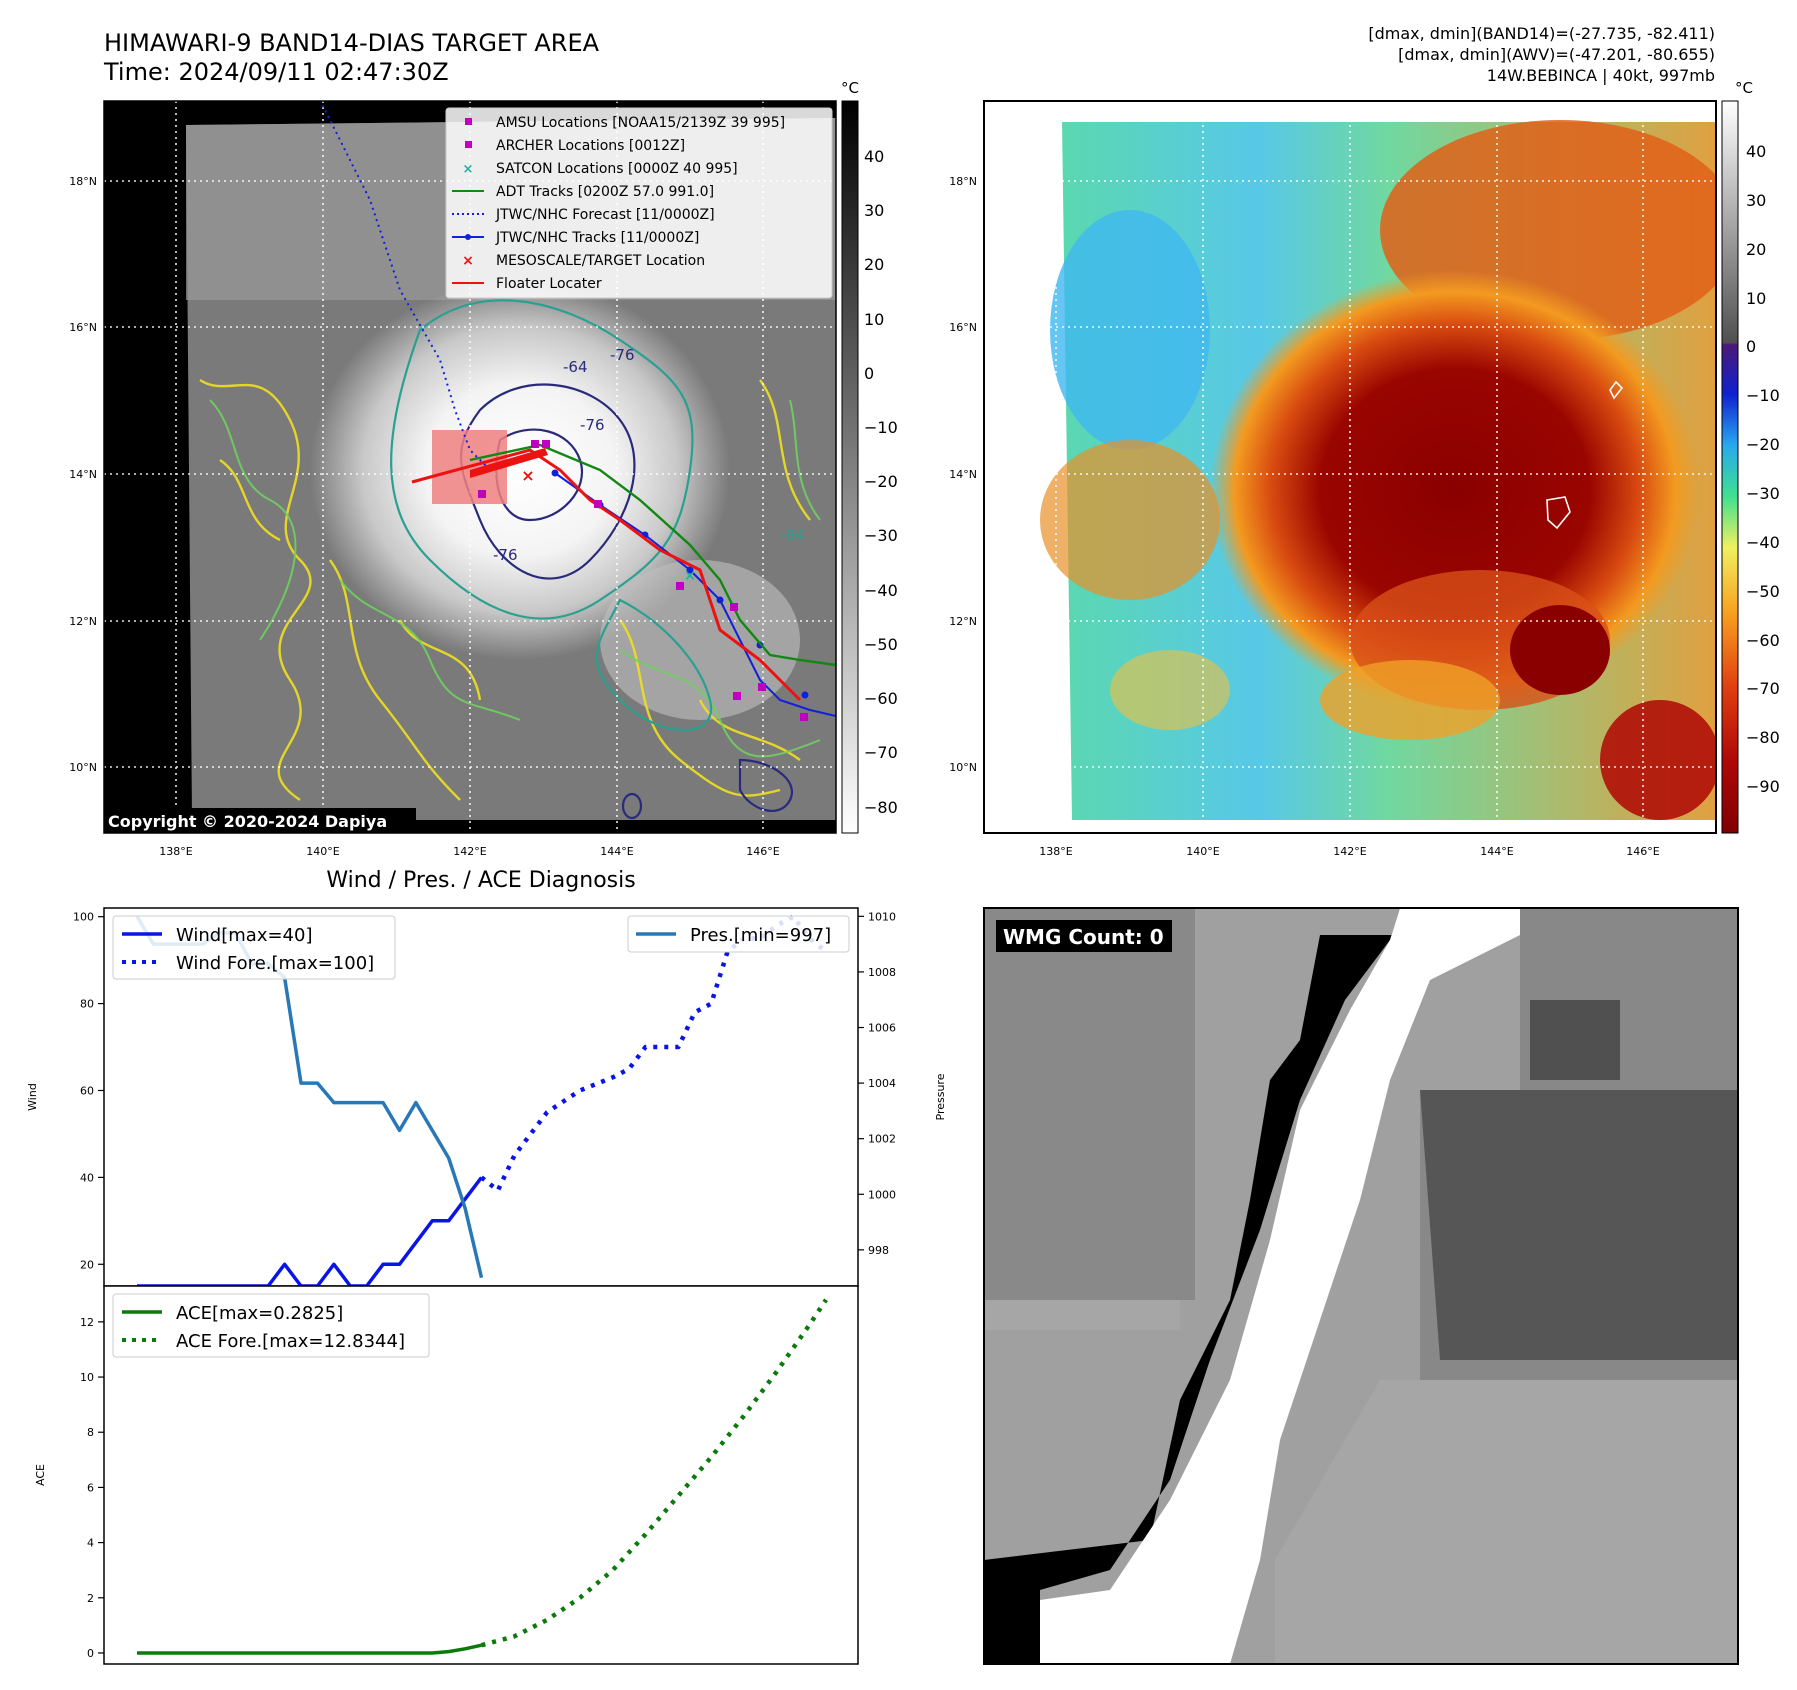  What do you see at coordinates (275, 963) in the screenshot?
I see `legend-item: Wind Fore.[max=100]` at bounding box center [275, 963].